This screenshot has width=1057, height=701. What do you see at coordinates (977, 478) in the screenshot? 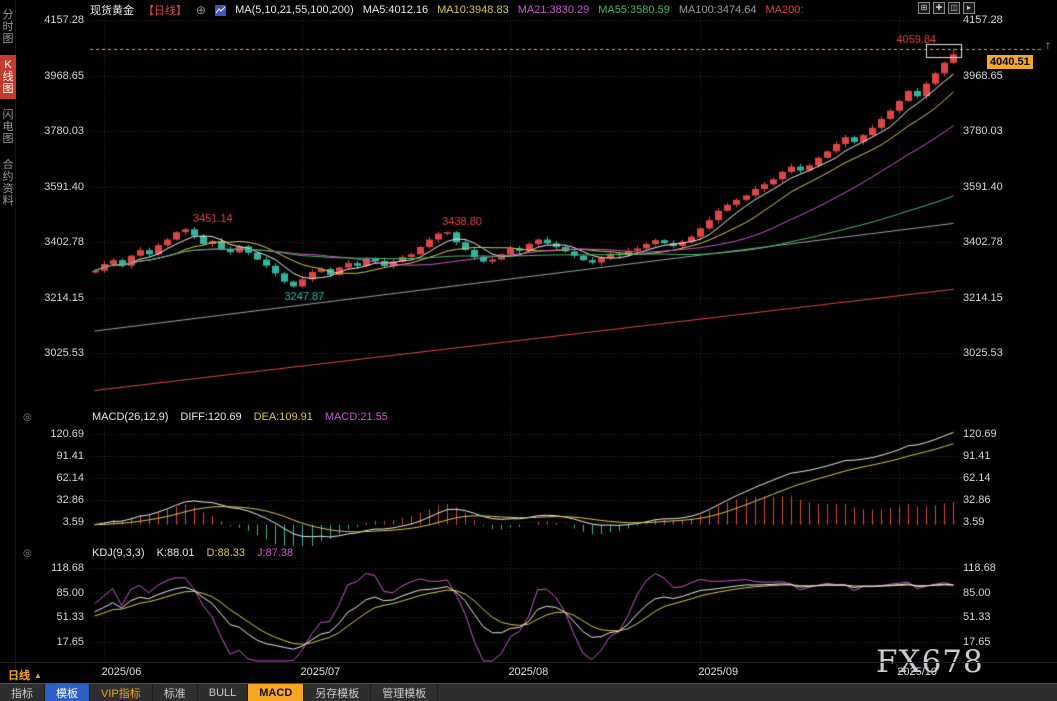
I see `y-axis-tick-right: 62.14` at bounding box center [977, 478].